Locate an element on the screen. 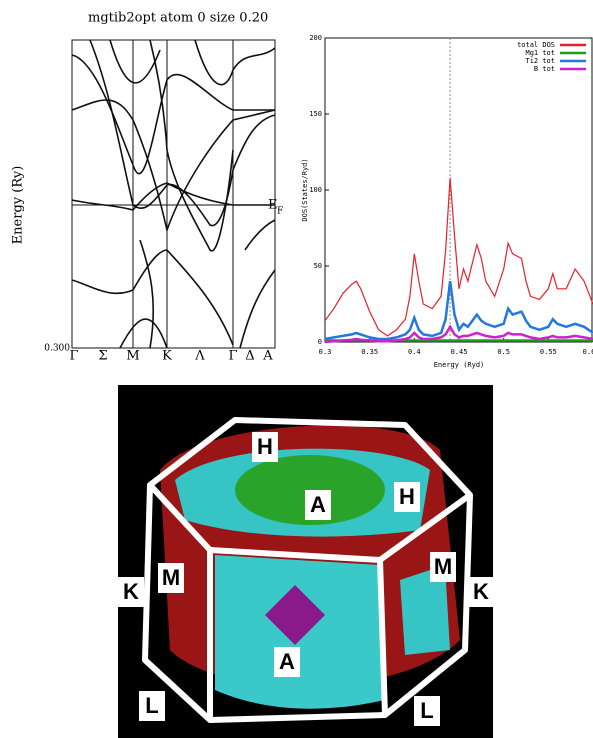 The image size is (593, 738). fermi-subscript: F is located at coordinates (280, 212).